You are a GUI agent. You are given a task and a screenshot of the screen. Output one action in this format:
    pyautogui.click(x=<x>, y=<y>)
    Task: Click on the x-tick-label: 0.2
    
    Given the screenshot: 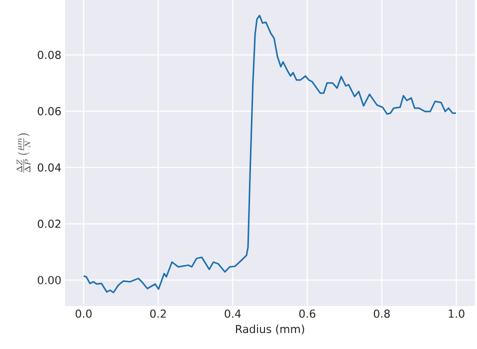 What is the action you would take?
    pyautogui.click(x=158, y=314)
    